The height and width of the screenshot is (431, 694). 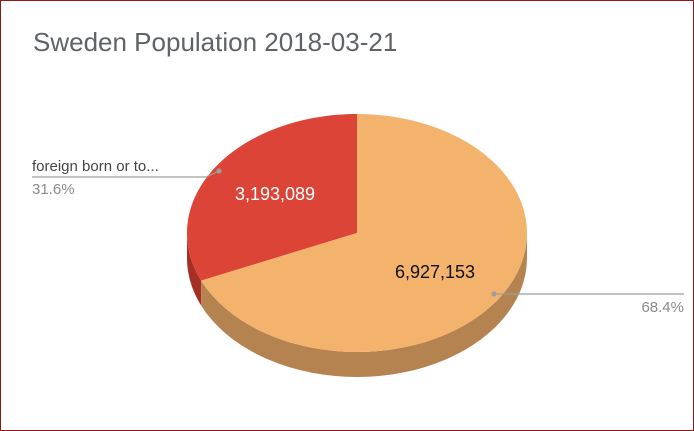 What do you see at coordinates (275, 194) in the screenshot?
I see `slice-value-label-1: 3,193,089` at bounding box center [275, 194].